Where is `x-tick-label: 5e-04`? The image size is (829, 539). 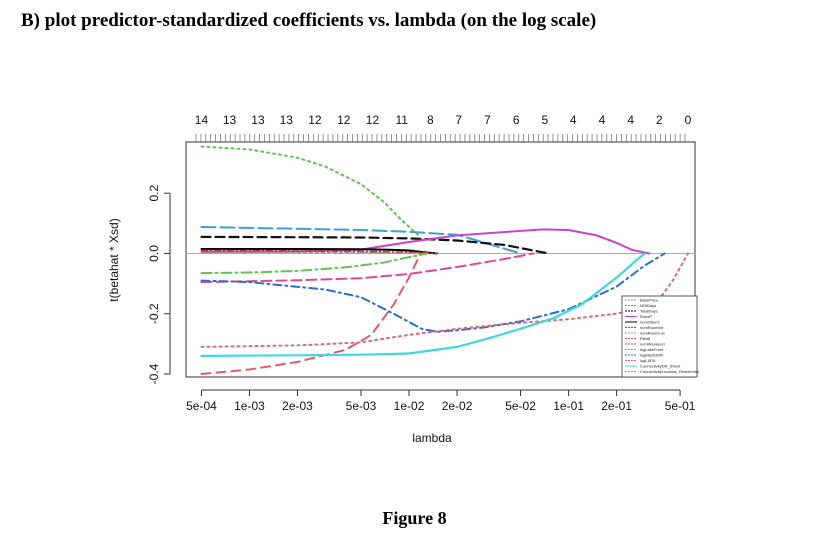
x-tick-label: 5e-04 is located at coordinates (201, 406).